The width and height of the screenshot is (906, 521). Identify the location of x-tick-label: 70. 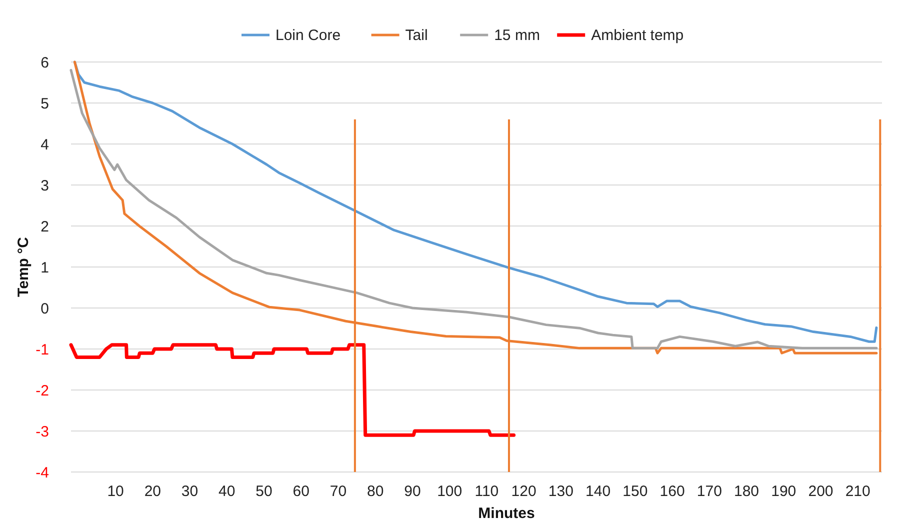
(338, 491).